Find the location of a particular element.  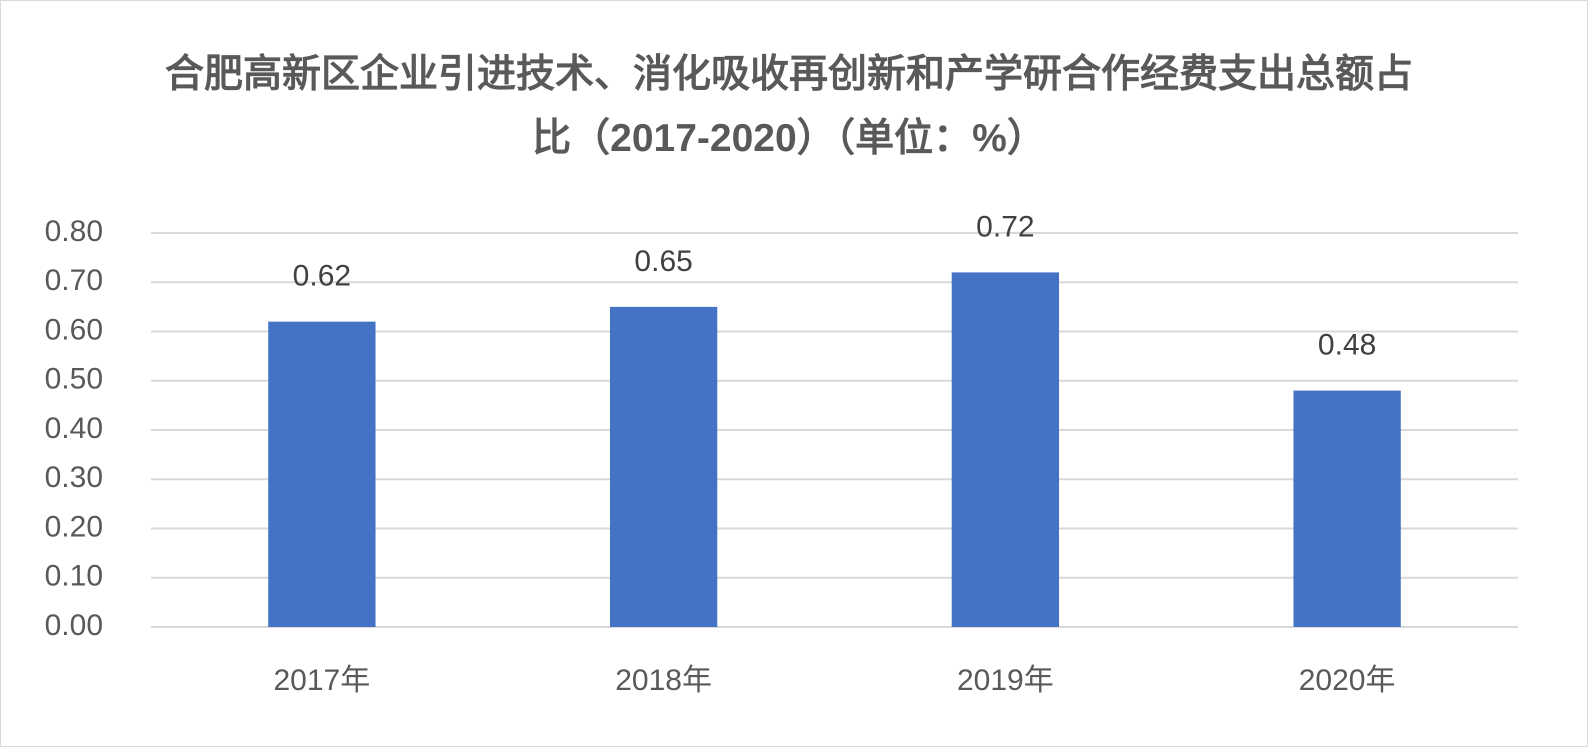

y-tick-label: 0.60 is located at coordinates (74, 329).